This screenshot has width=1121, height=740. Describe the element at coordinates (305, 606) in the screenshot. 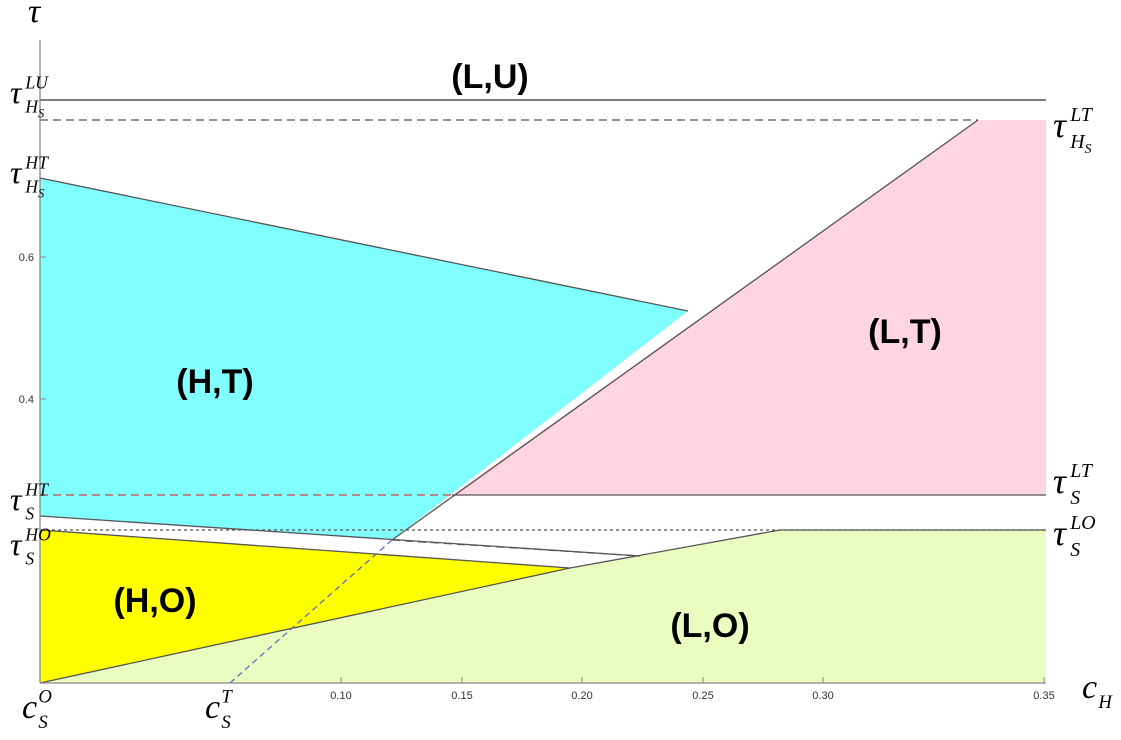

I see `region-ho` at that location.